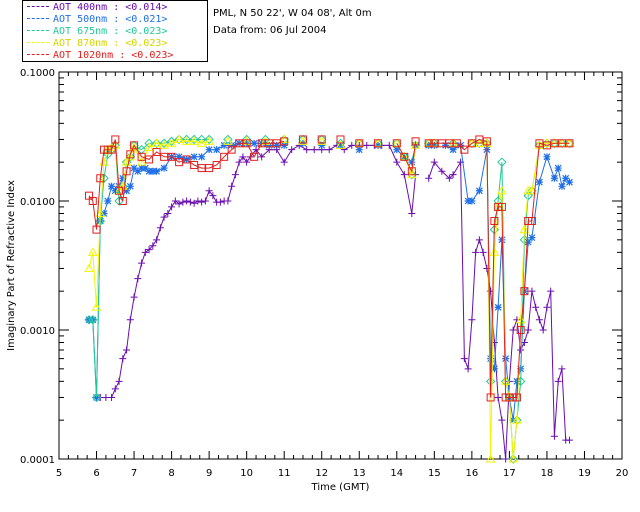 This screenshot has height=512, width=640. What do you see at coordinates (37, 73) in the screenshot?
I see `y-tick-label: 0.1000` at bounding box center [37, 73].